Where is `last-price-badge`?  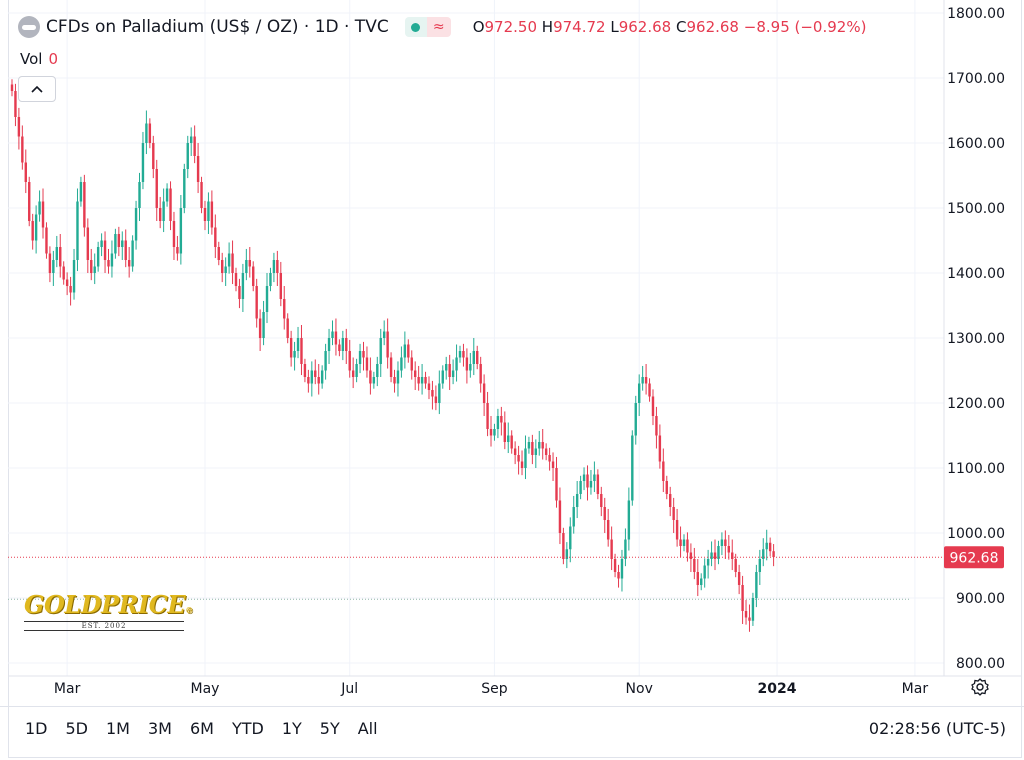 last-price-badge is located at coordinates (974, 557).